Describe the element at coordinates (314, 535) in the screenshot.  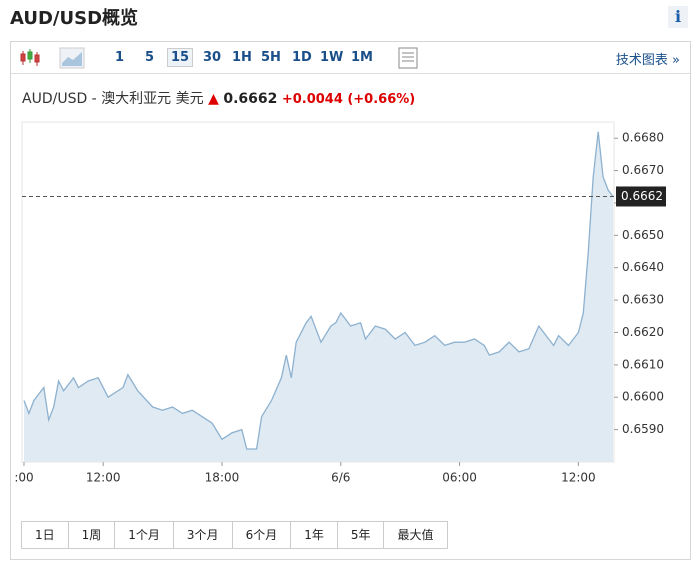
I see `range-button: 1年` at that location.